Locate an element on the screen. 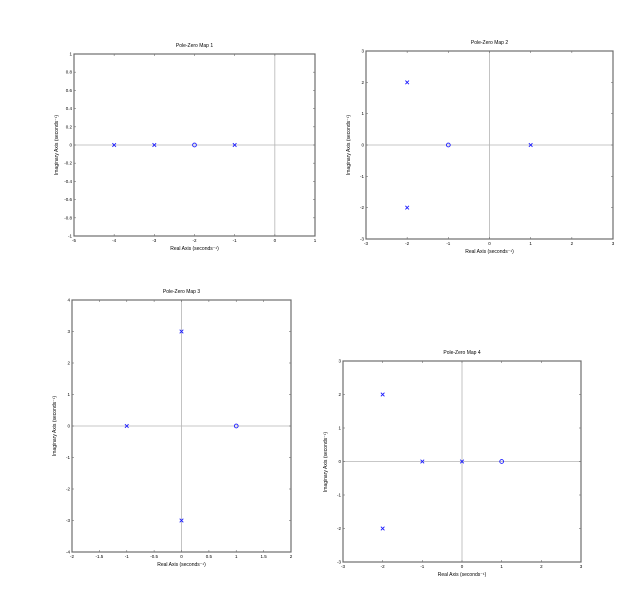  y-tick-label: 0.8 is located at coordinates (69, 72).